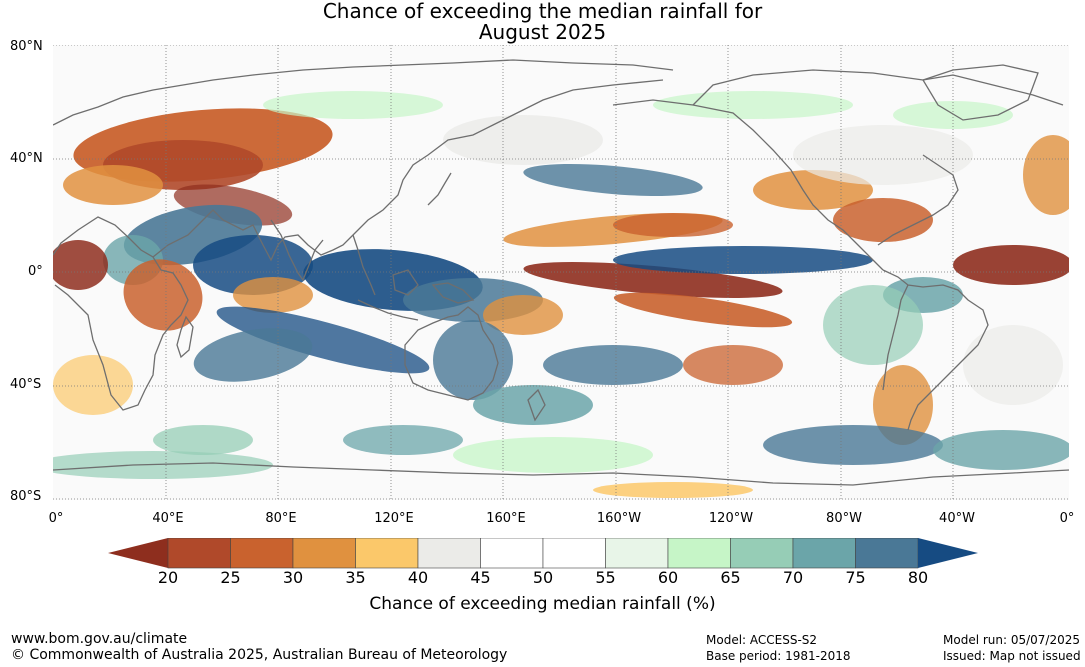 This screenshot has width=1085, height=667. I want to click on lon-label-120e: 120°E, so click(394, 518).